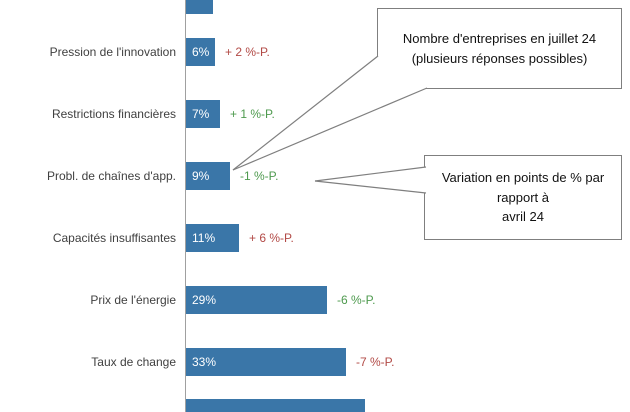 This screenshot has width=630, height=412. What do you see at coordinates (266, 362) in the screenshot?
I see `bar: 33%` at bounding box center [266, 362].